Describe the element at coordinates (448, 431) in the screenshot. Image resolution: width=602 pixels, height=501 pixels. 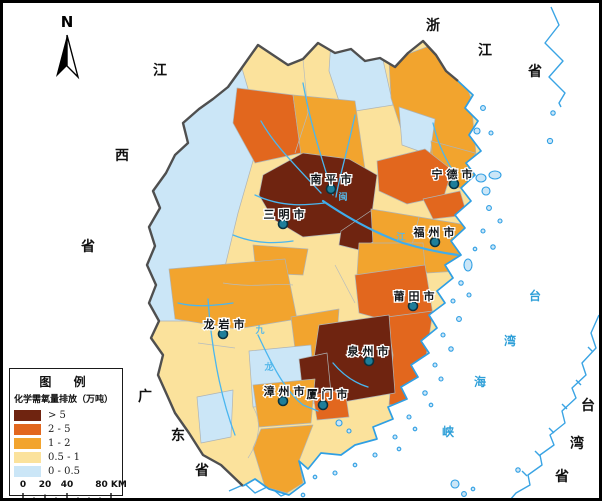
I see `strait-char: 峡` at that location.